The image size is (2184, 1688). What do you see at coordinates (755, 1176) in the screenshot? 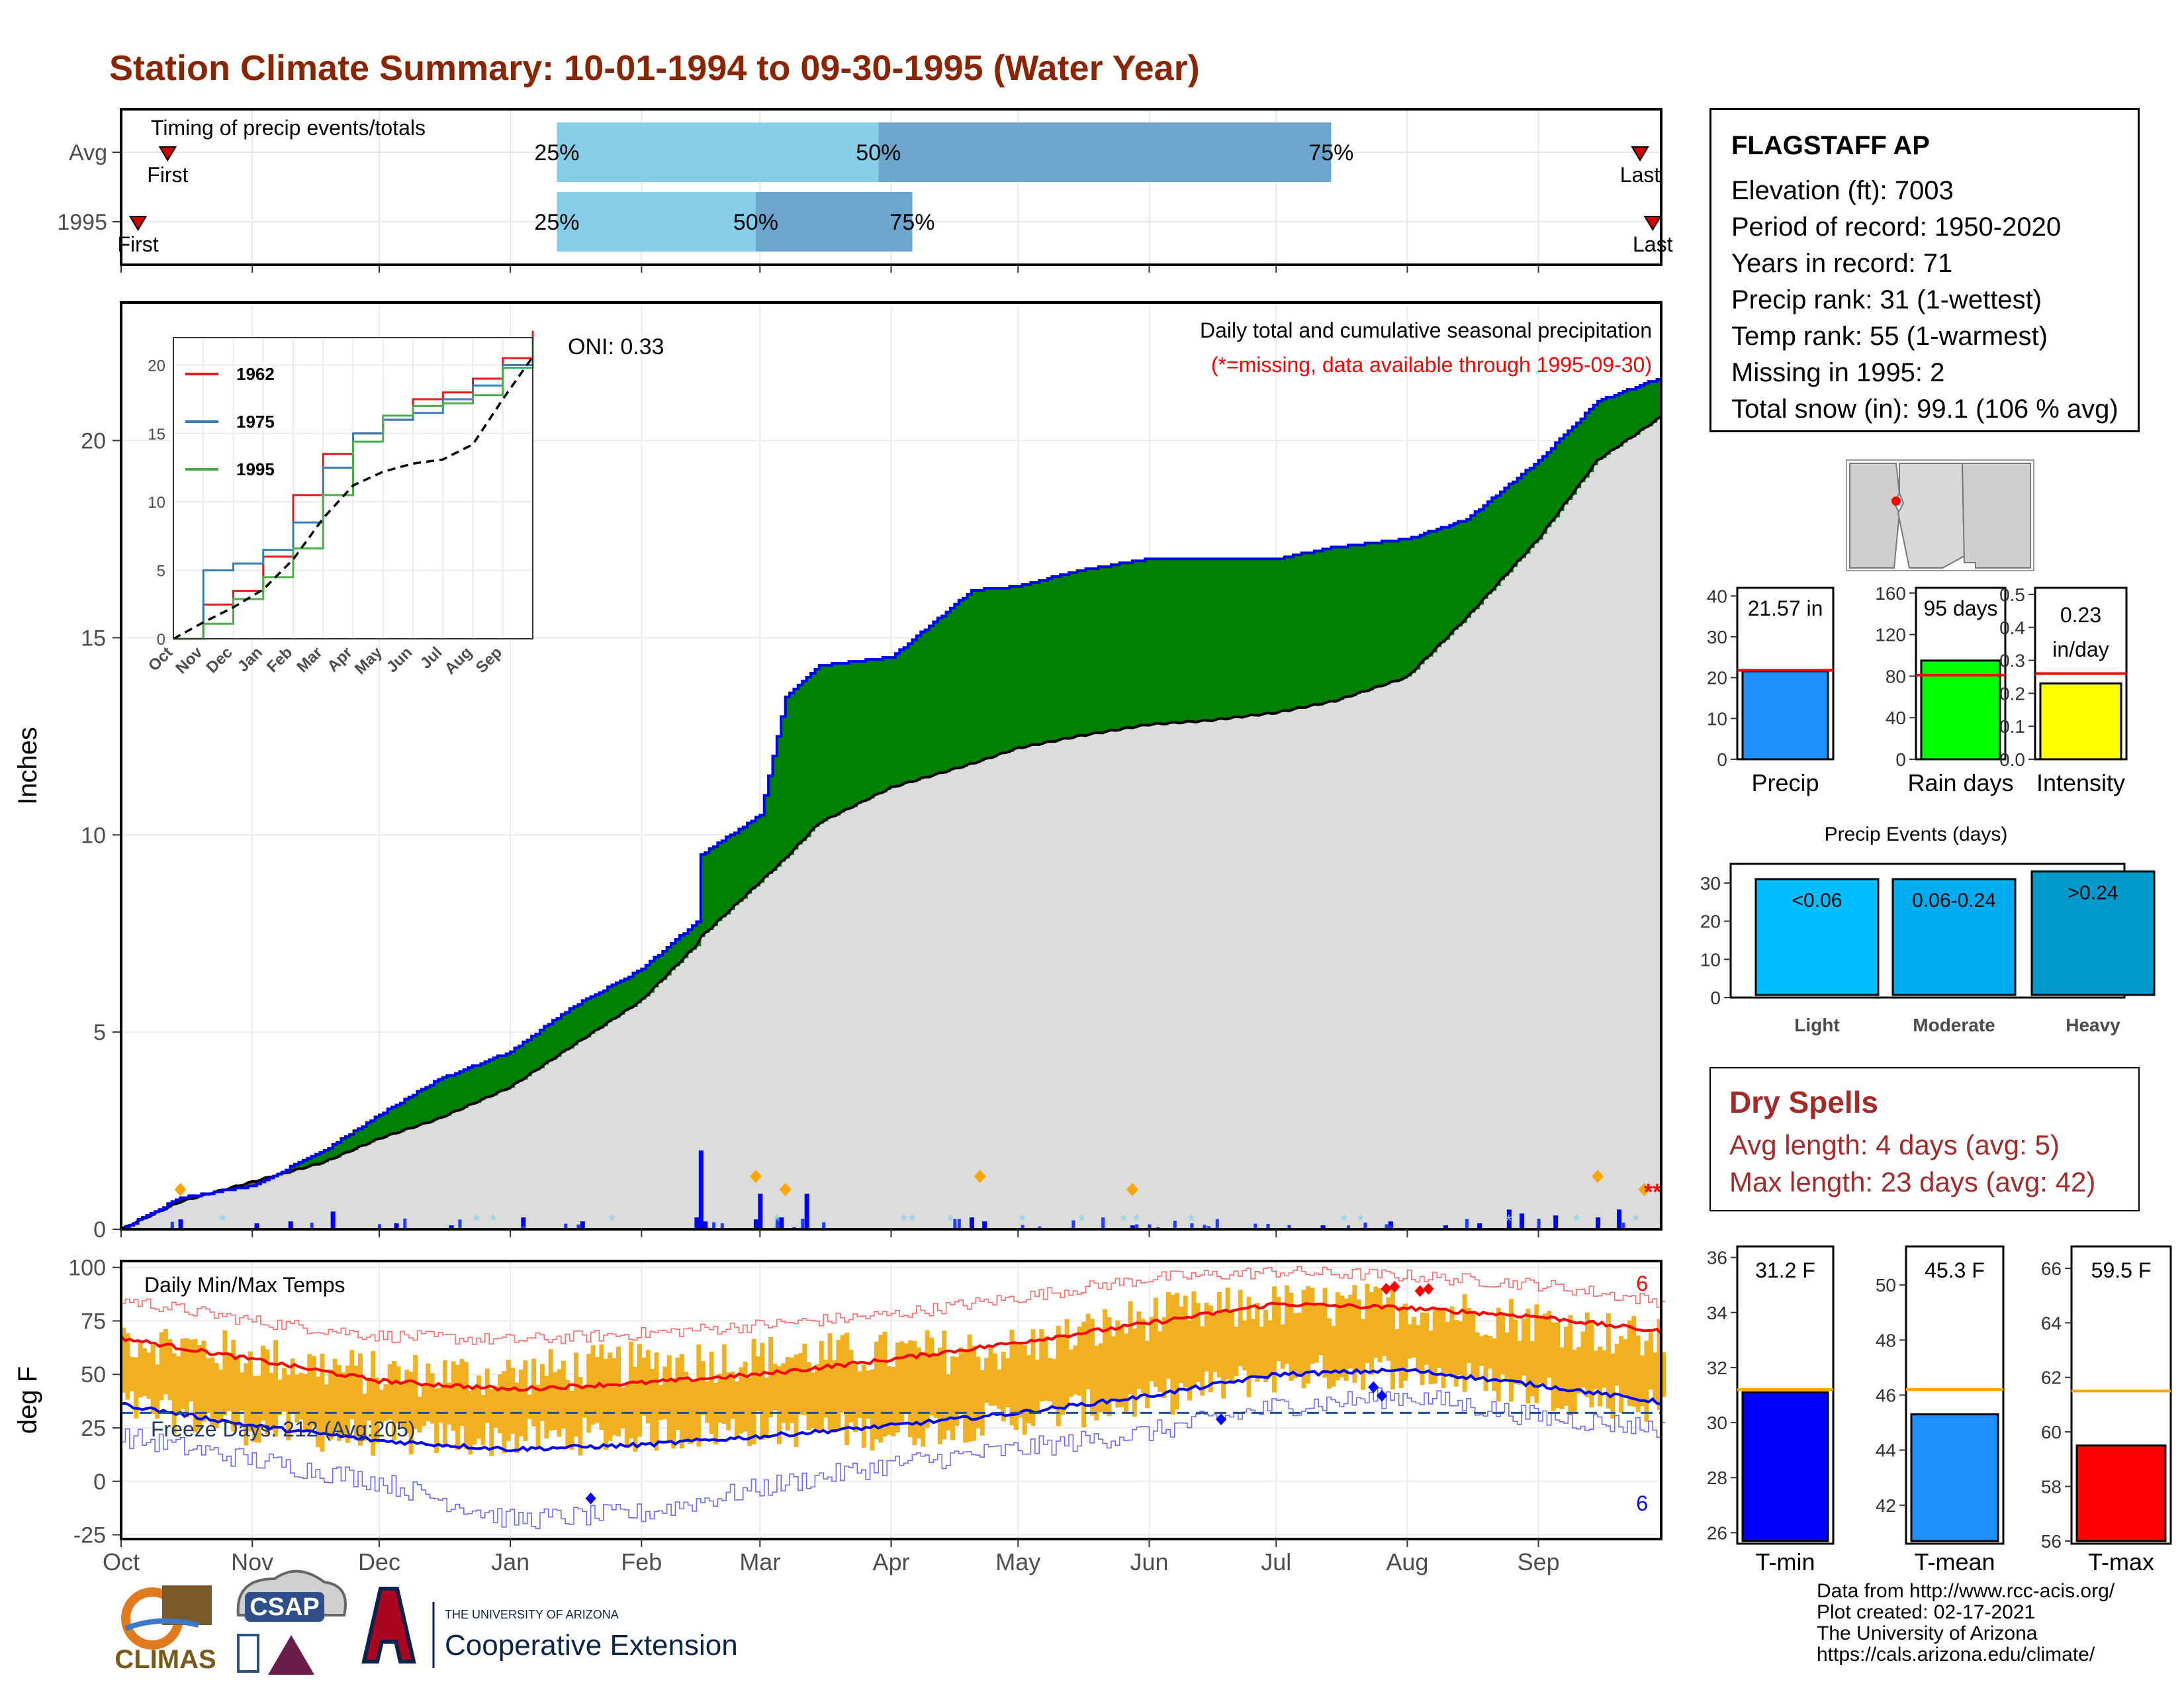
I see `heavy-event-marker` at bounding box center [755, 1176].